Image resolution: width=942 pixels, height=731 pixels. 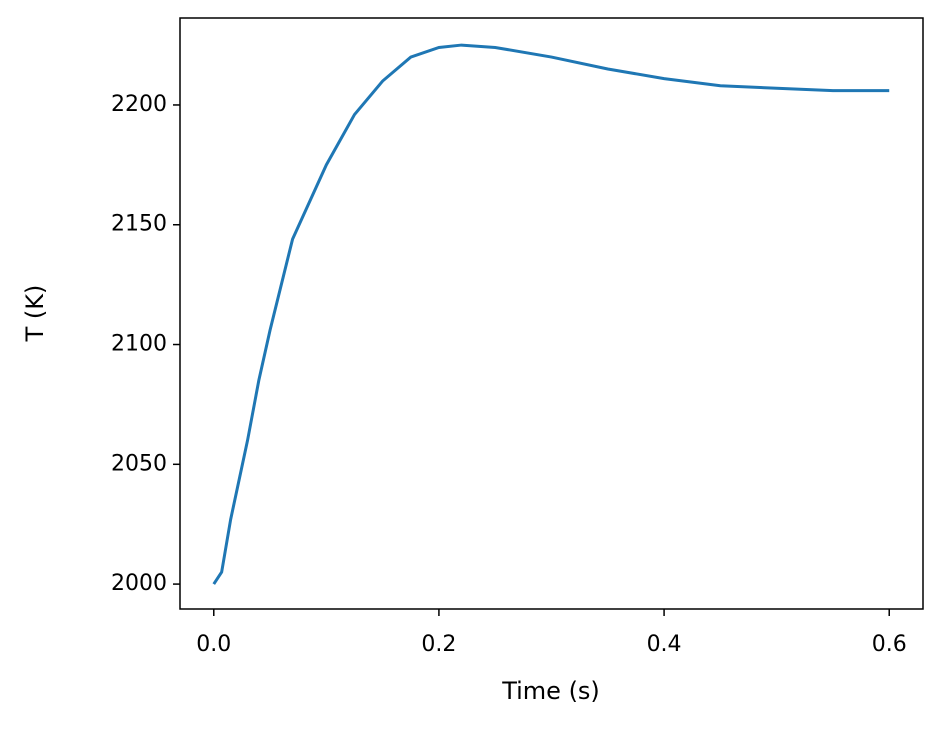 I want to click on x-tick-label: 0.4, so click(x=664, y=644).